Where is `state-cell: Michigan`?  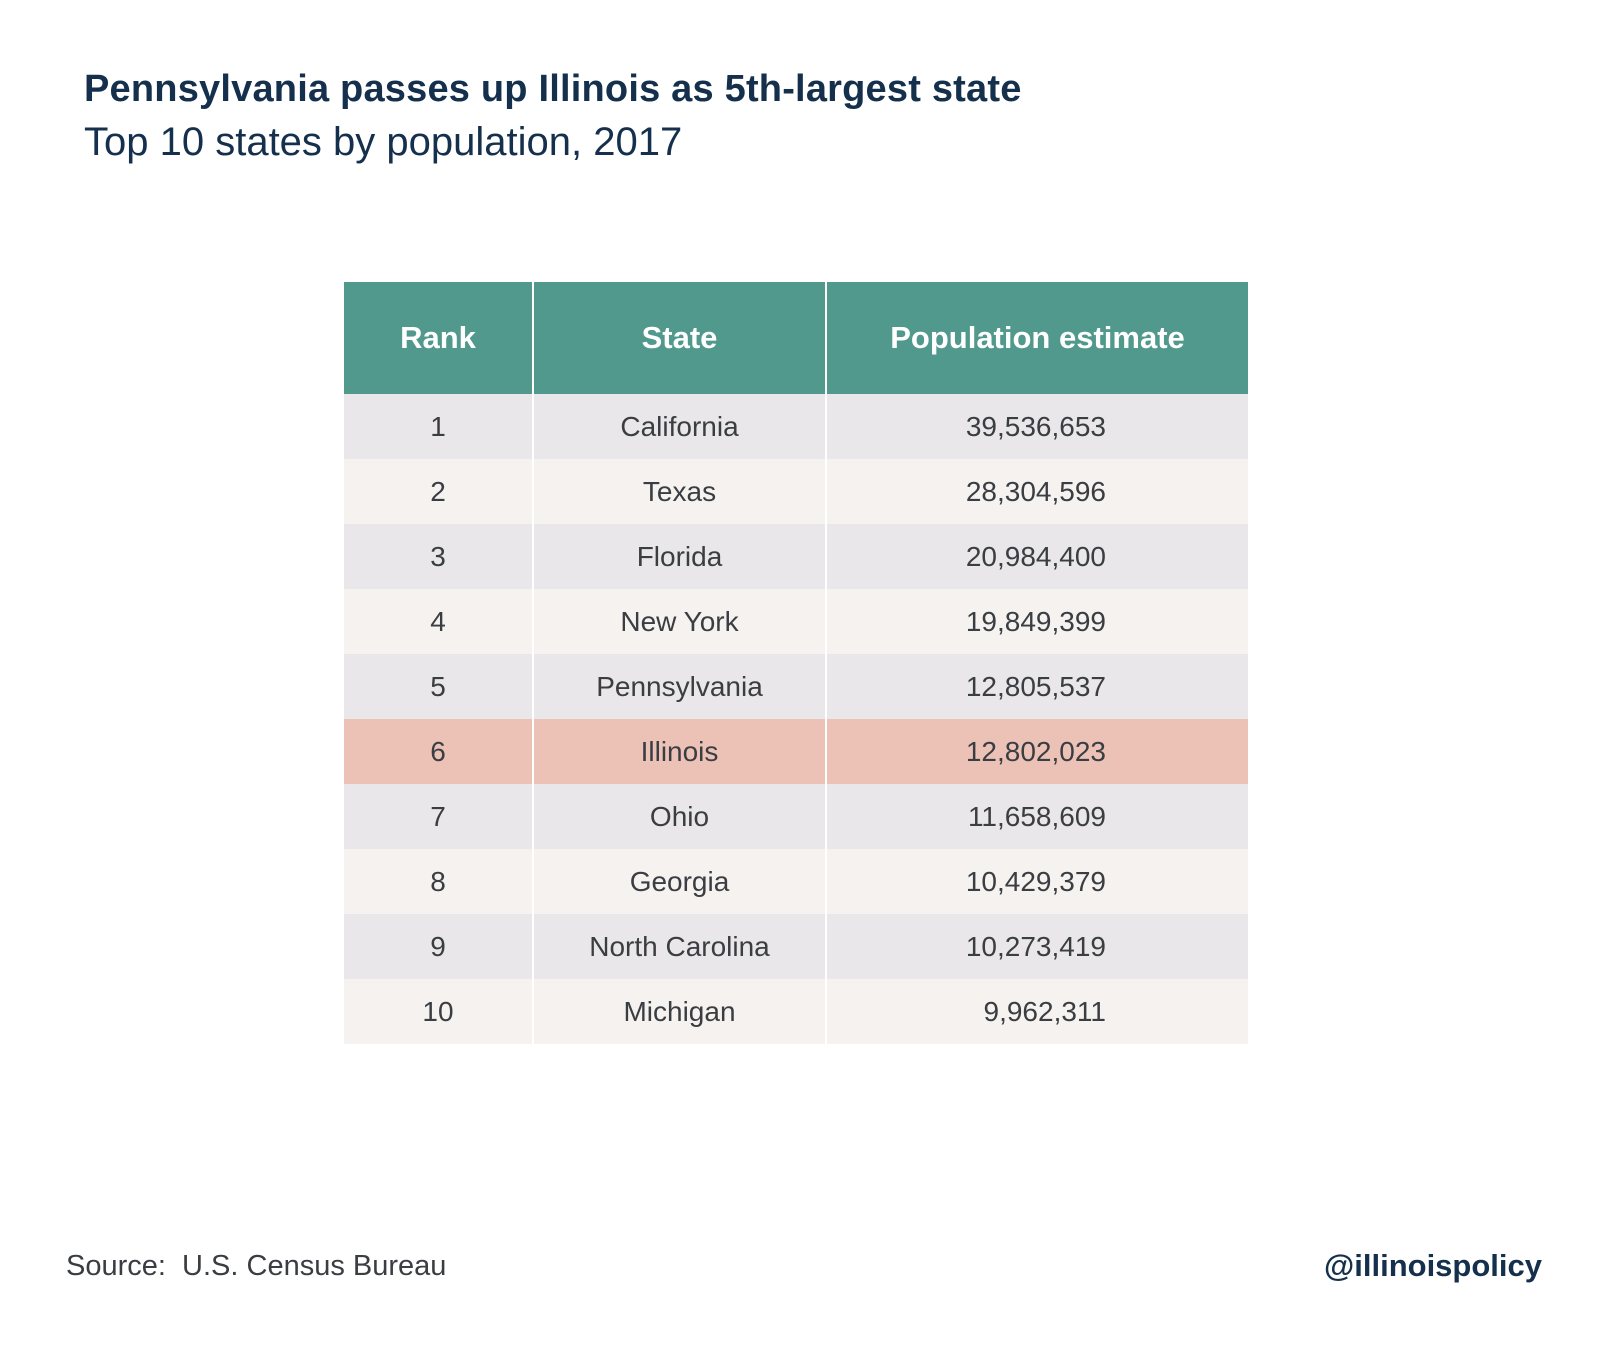 state-cell: Michigan is located at coordinates (679, 1011).